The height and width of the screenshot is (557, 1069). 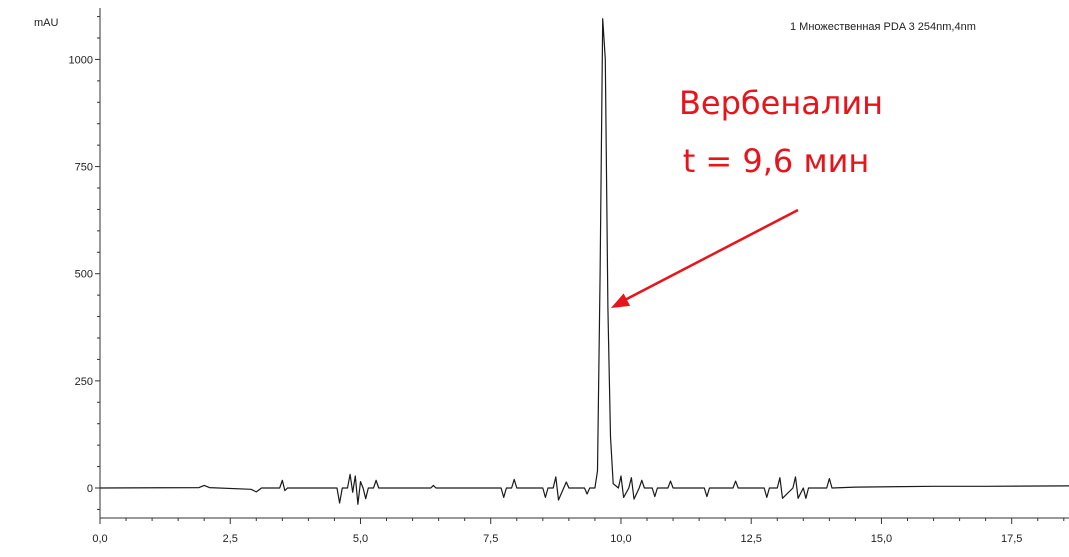 What do you see at coordinates (490, 539) in the screenshot?
I see `x-tick-label: 7,5` at bounding box center [490, 539].